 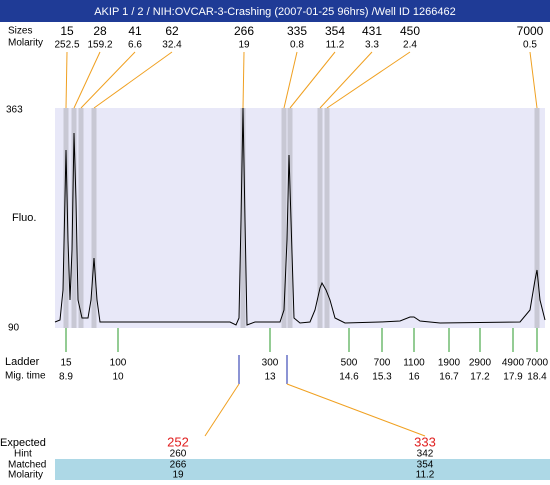 I want to click on mig-time: 17.2, so click(x=480, y=377).